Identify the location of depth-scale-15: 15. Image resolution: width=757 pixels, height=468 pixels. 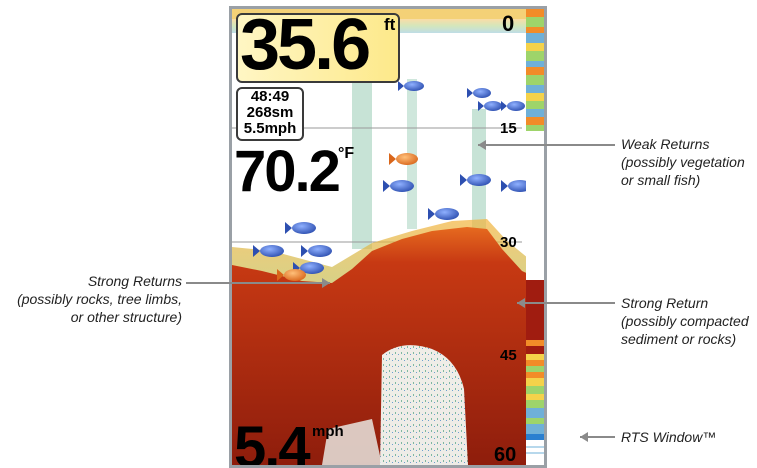
(508, 128).